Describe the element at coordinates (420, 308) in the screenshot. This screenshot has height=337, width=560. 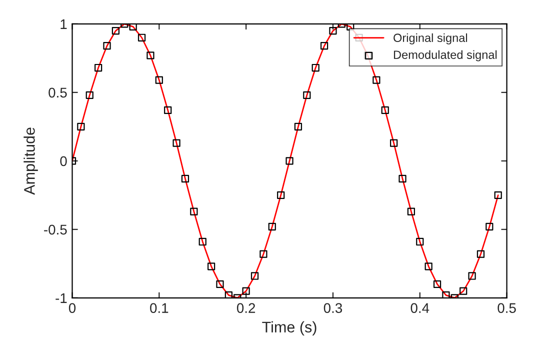
I see `x-tick-label: 0.4` at that location.